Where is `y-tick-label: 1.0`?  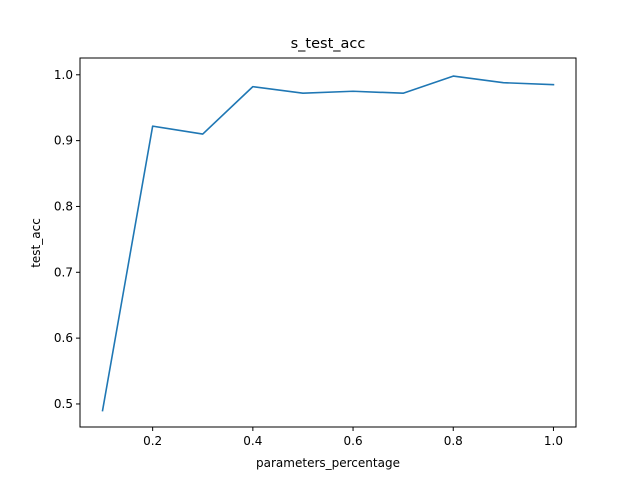 y-tick-label: 1.0 is located at coordinates (63, 75).